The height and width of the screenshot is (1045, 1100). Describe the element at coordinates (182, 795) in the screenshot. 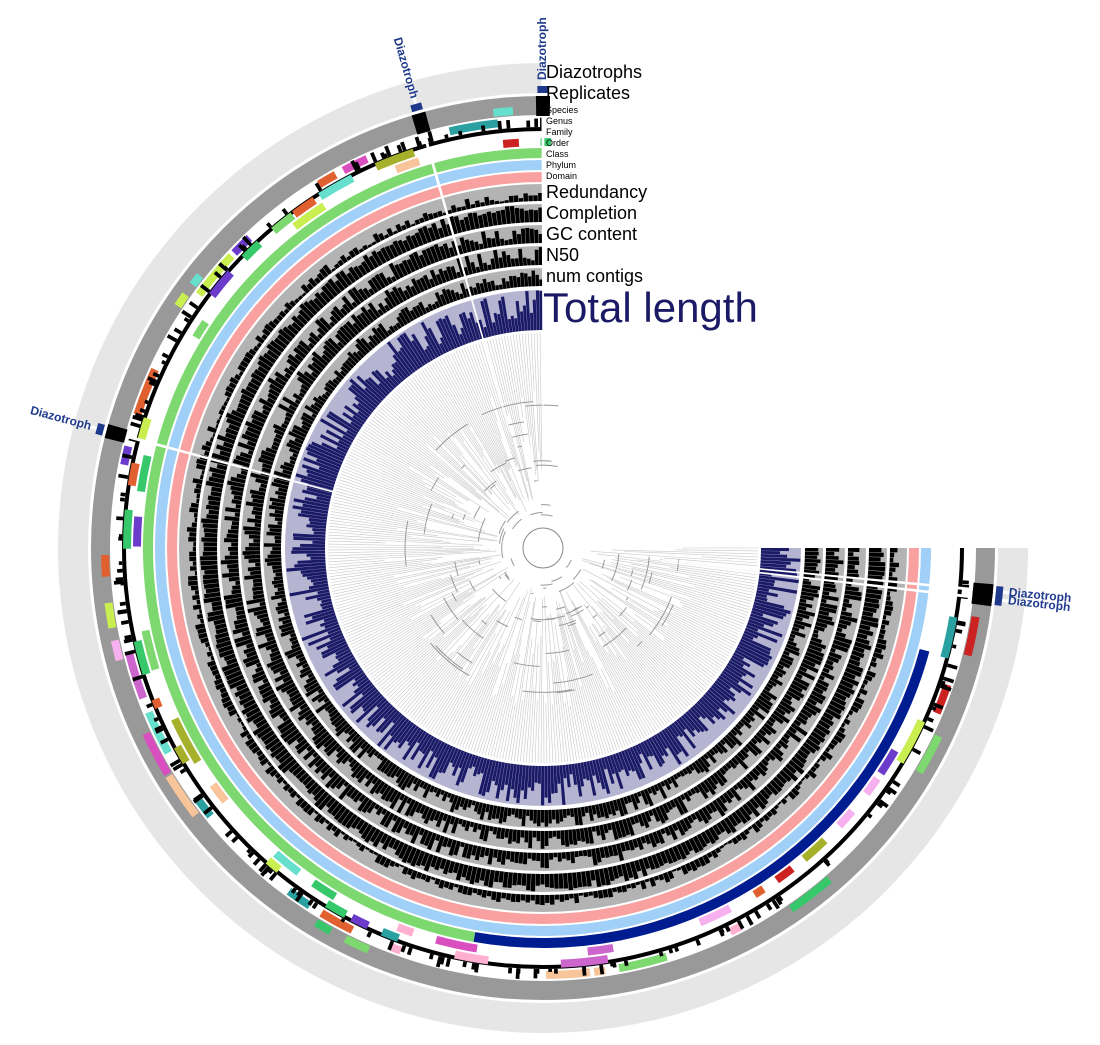

I see `category-block` at that location.